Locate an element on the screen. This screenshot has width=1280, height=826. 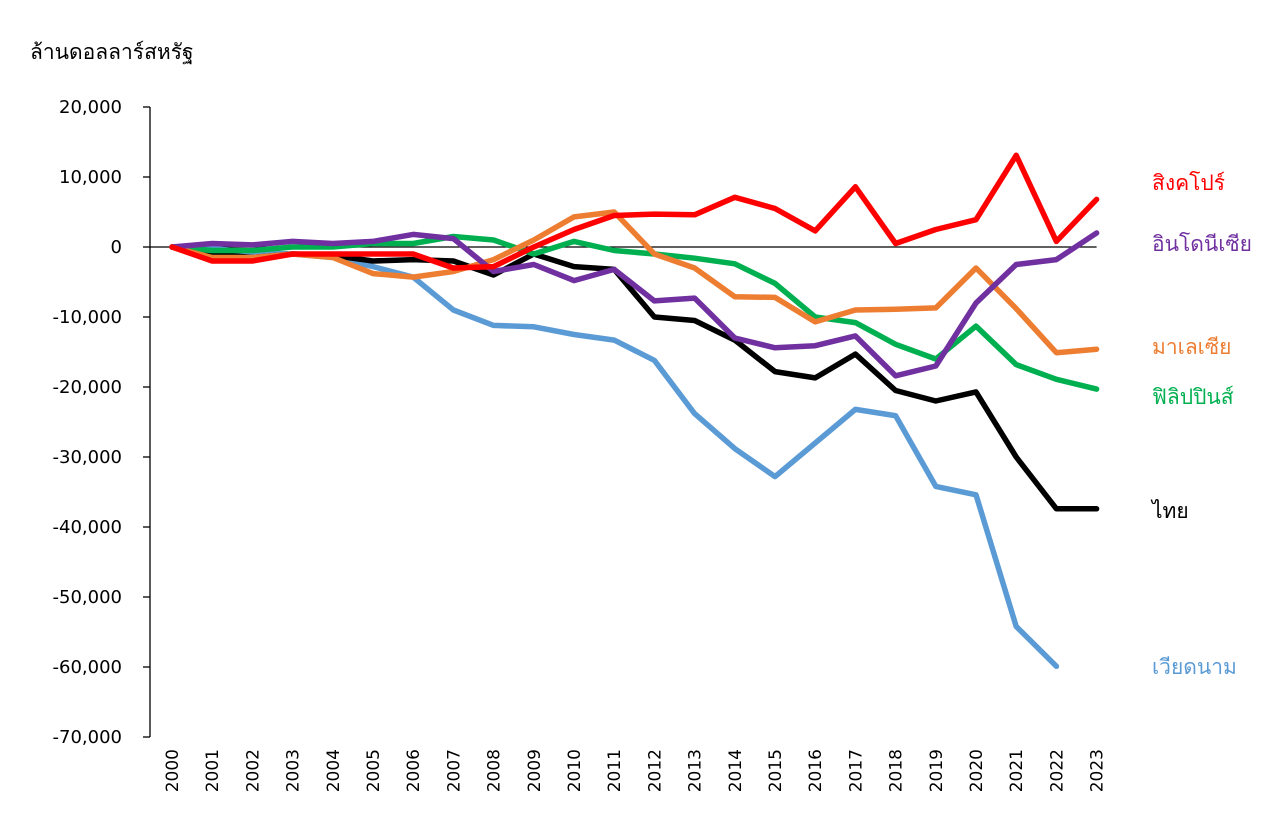
y-tick-label: 0 is located at coordinates (116, 247).